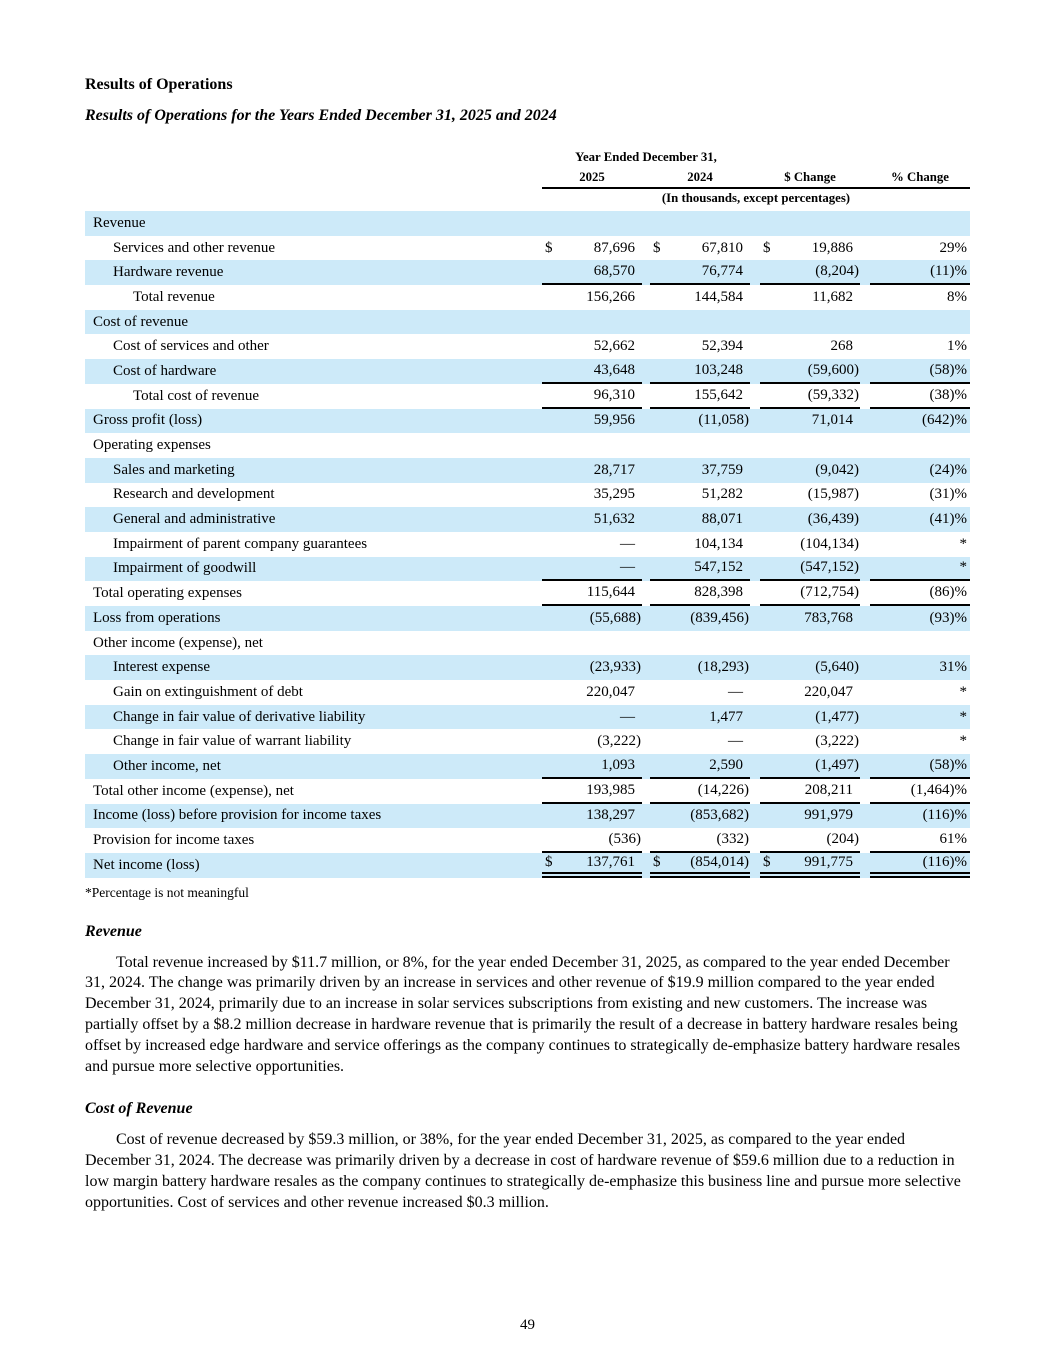 The width and height of the screenshot is (1055, 1365). Describe the element at coordinates (718, 369) in the screenshot. I see `value-2024: 103,248` at that location.